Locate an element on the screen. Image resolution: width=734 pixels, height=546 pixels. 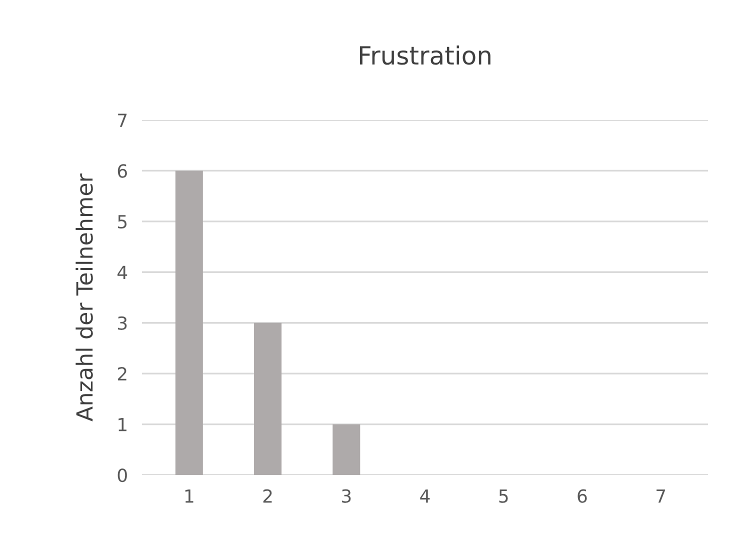
y-tick-label: 1 is located at coordinates (122, 425).